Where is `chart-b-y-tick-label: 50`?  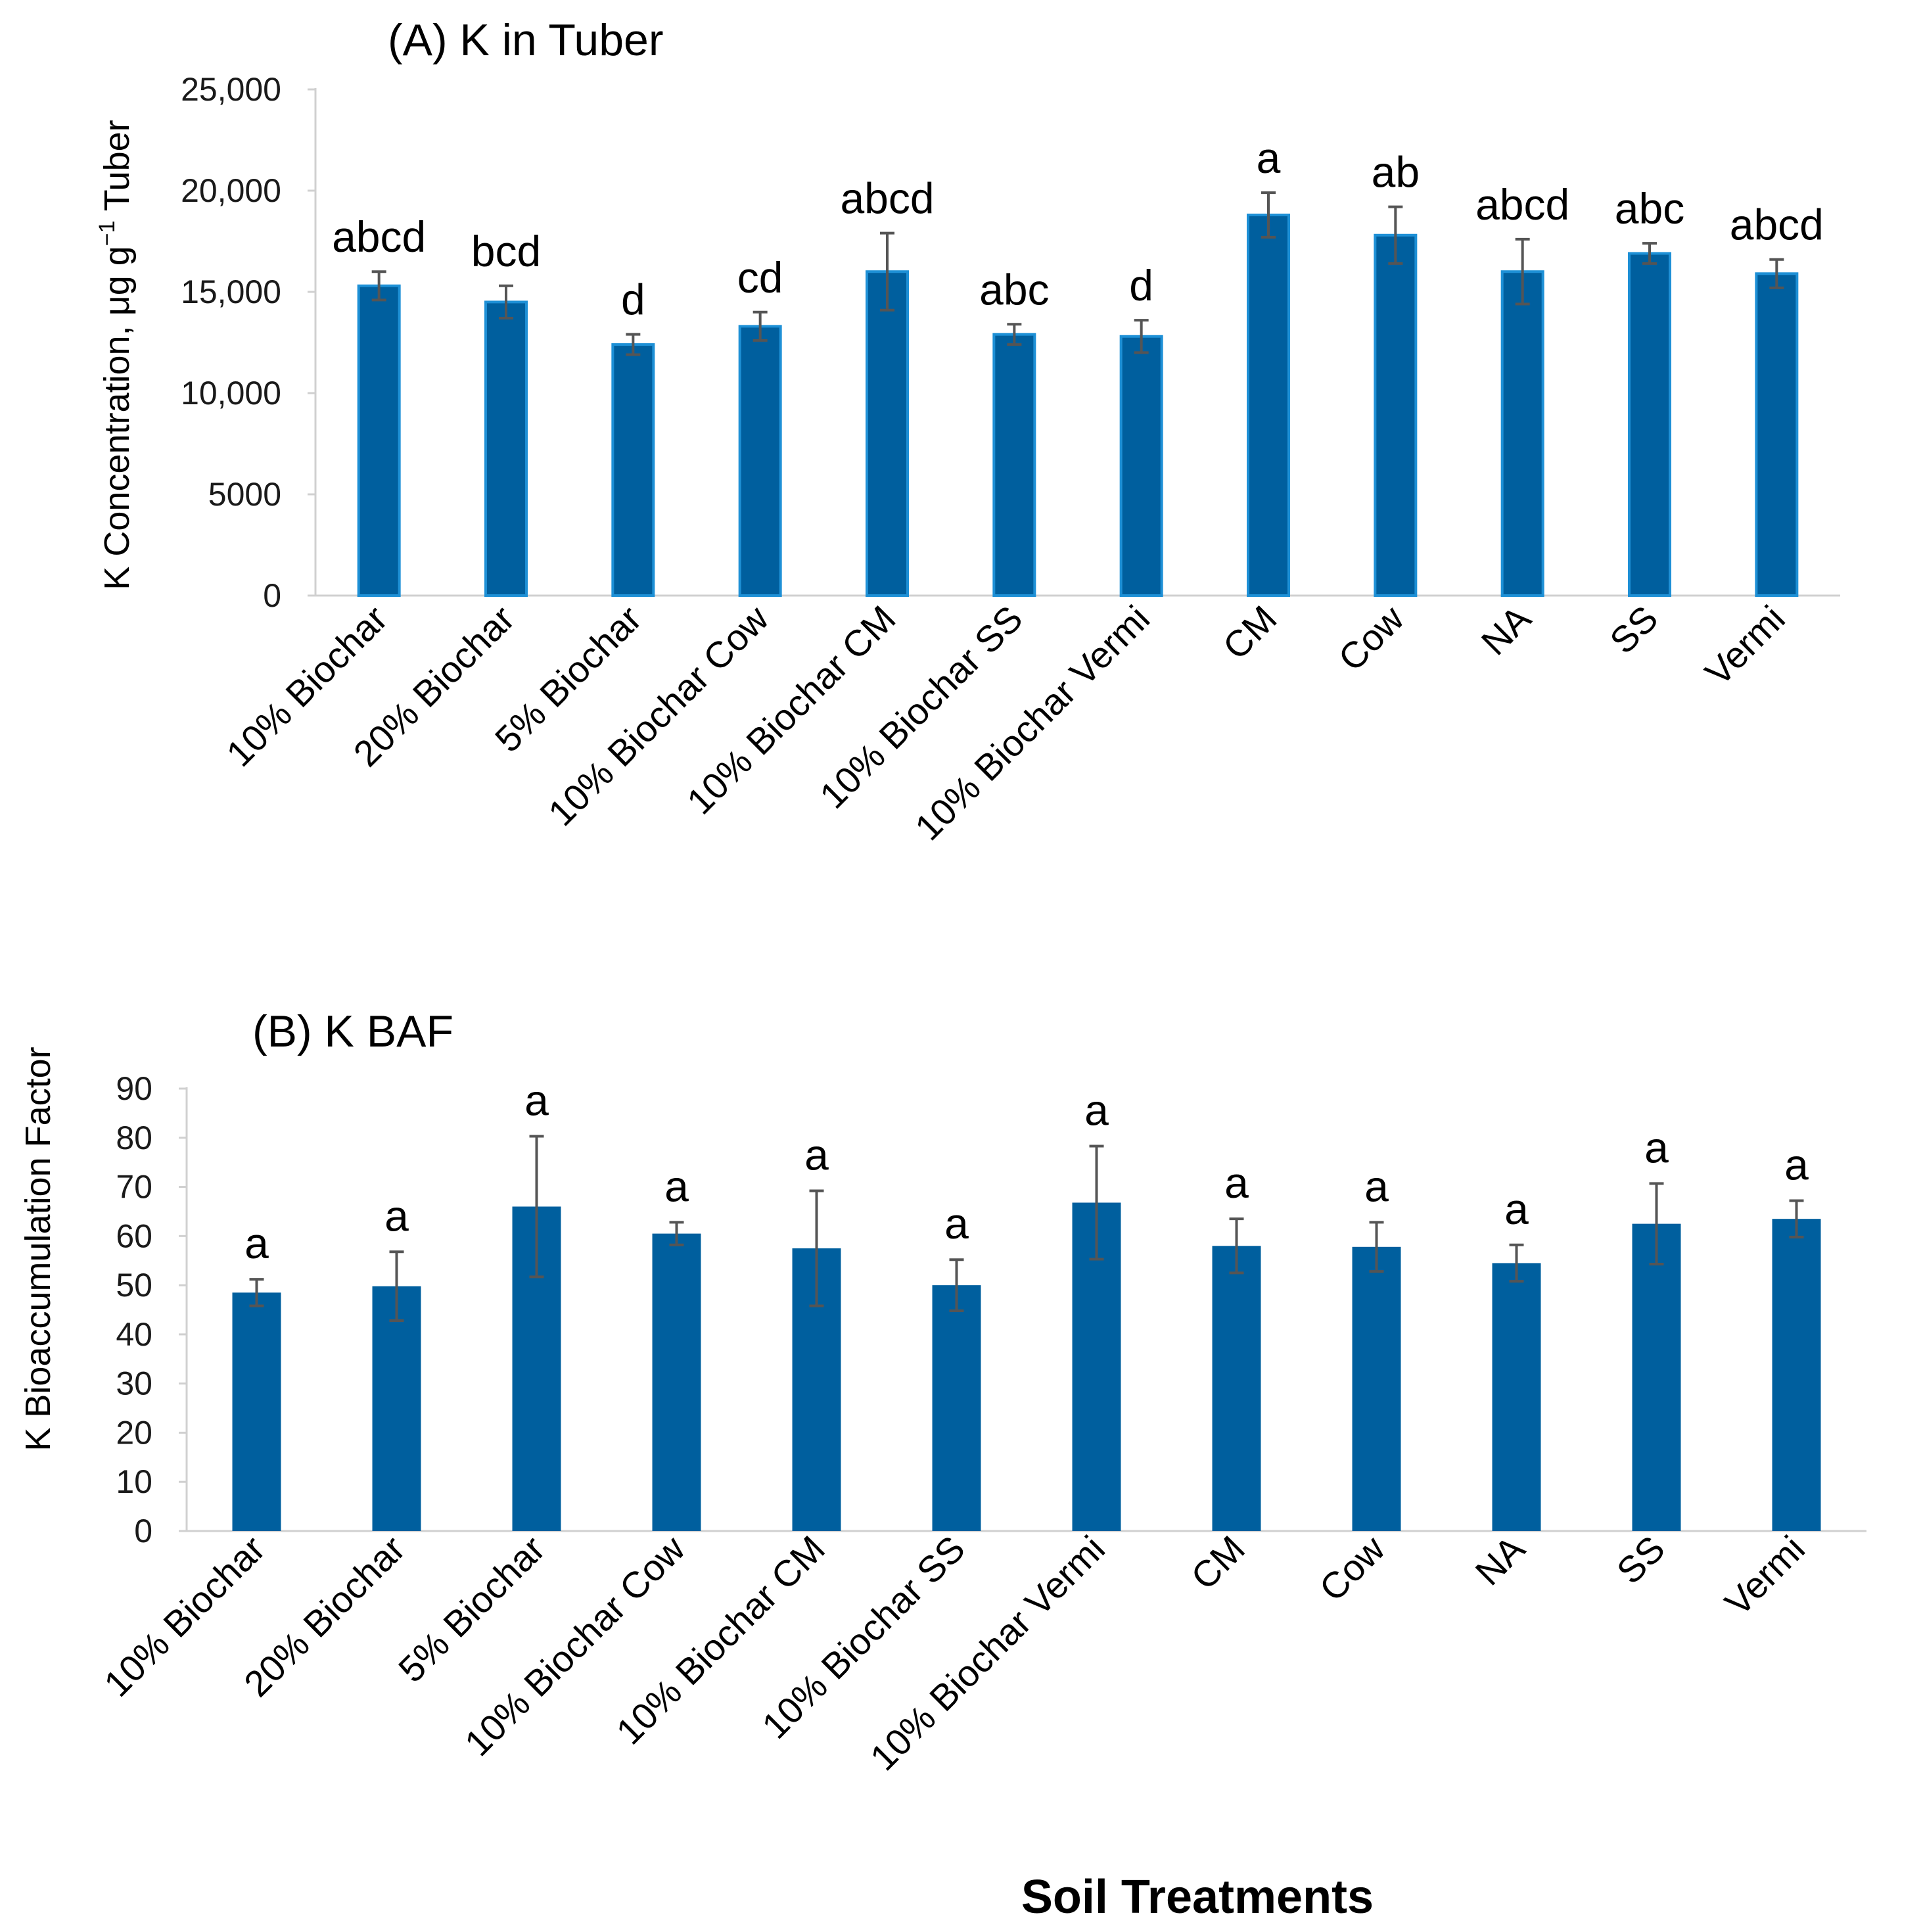 chart-b-y-tick-label: 50 is located at coordinates (134, 1286).